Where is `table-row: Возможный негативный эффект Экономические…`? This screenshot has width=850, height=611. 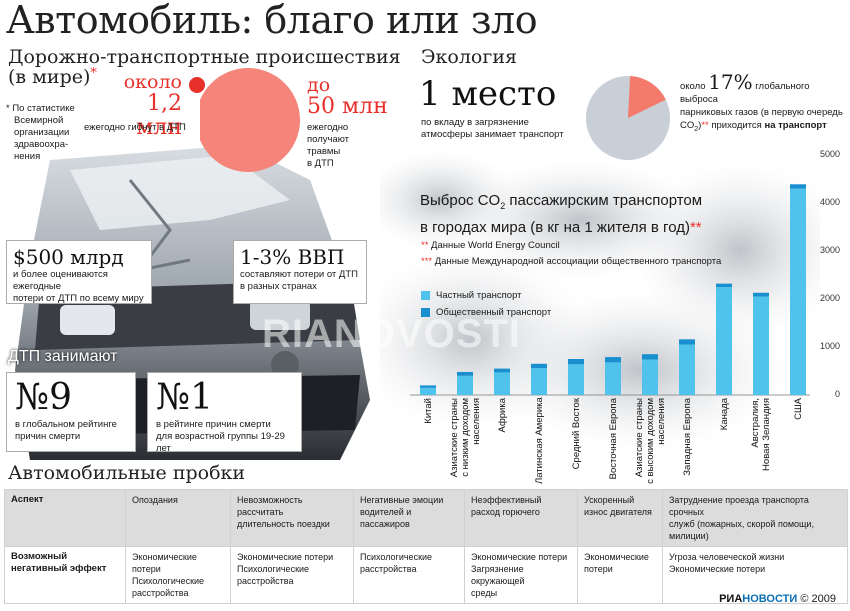 table-row: Возможный негативный эффект Экономические… is located at coordinates (426, 575).